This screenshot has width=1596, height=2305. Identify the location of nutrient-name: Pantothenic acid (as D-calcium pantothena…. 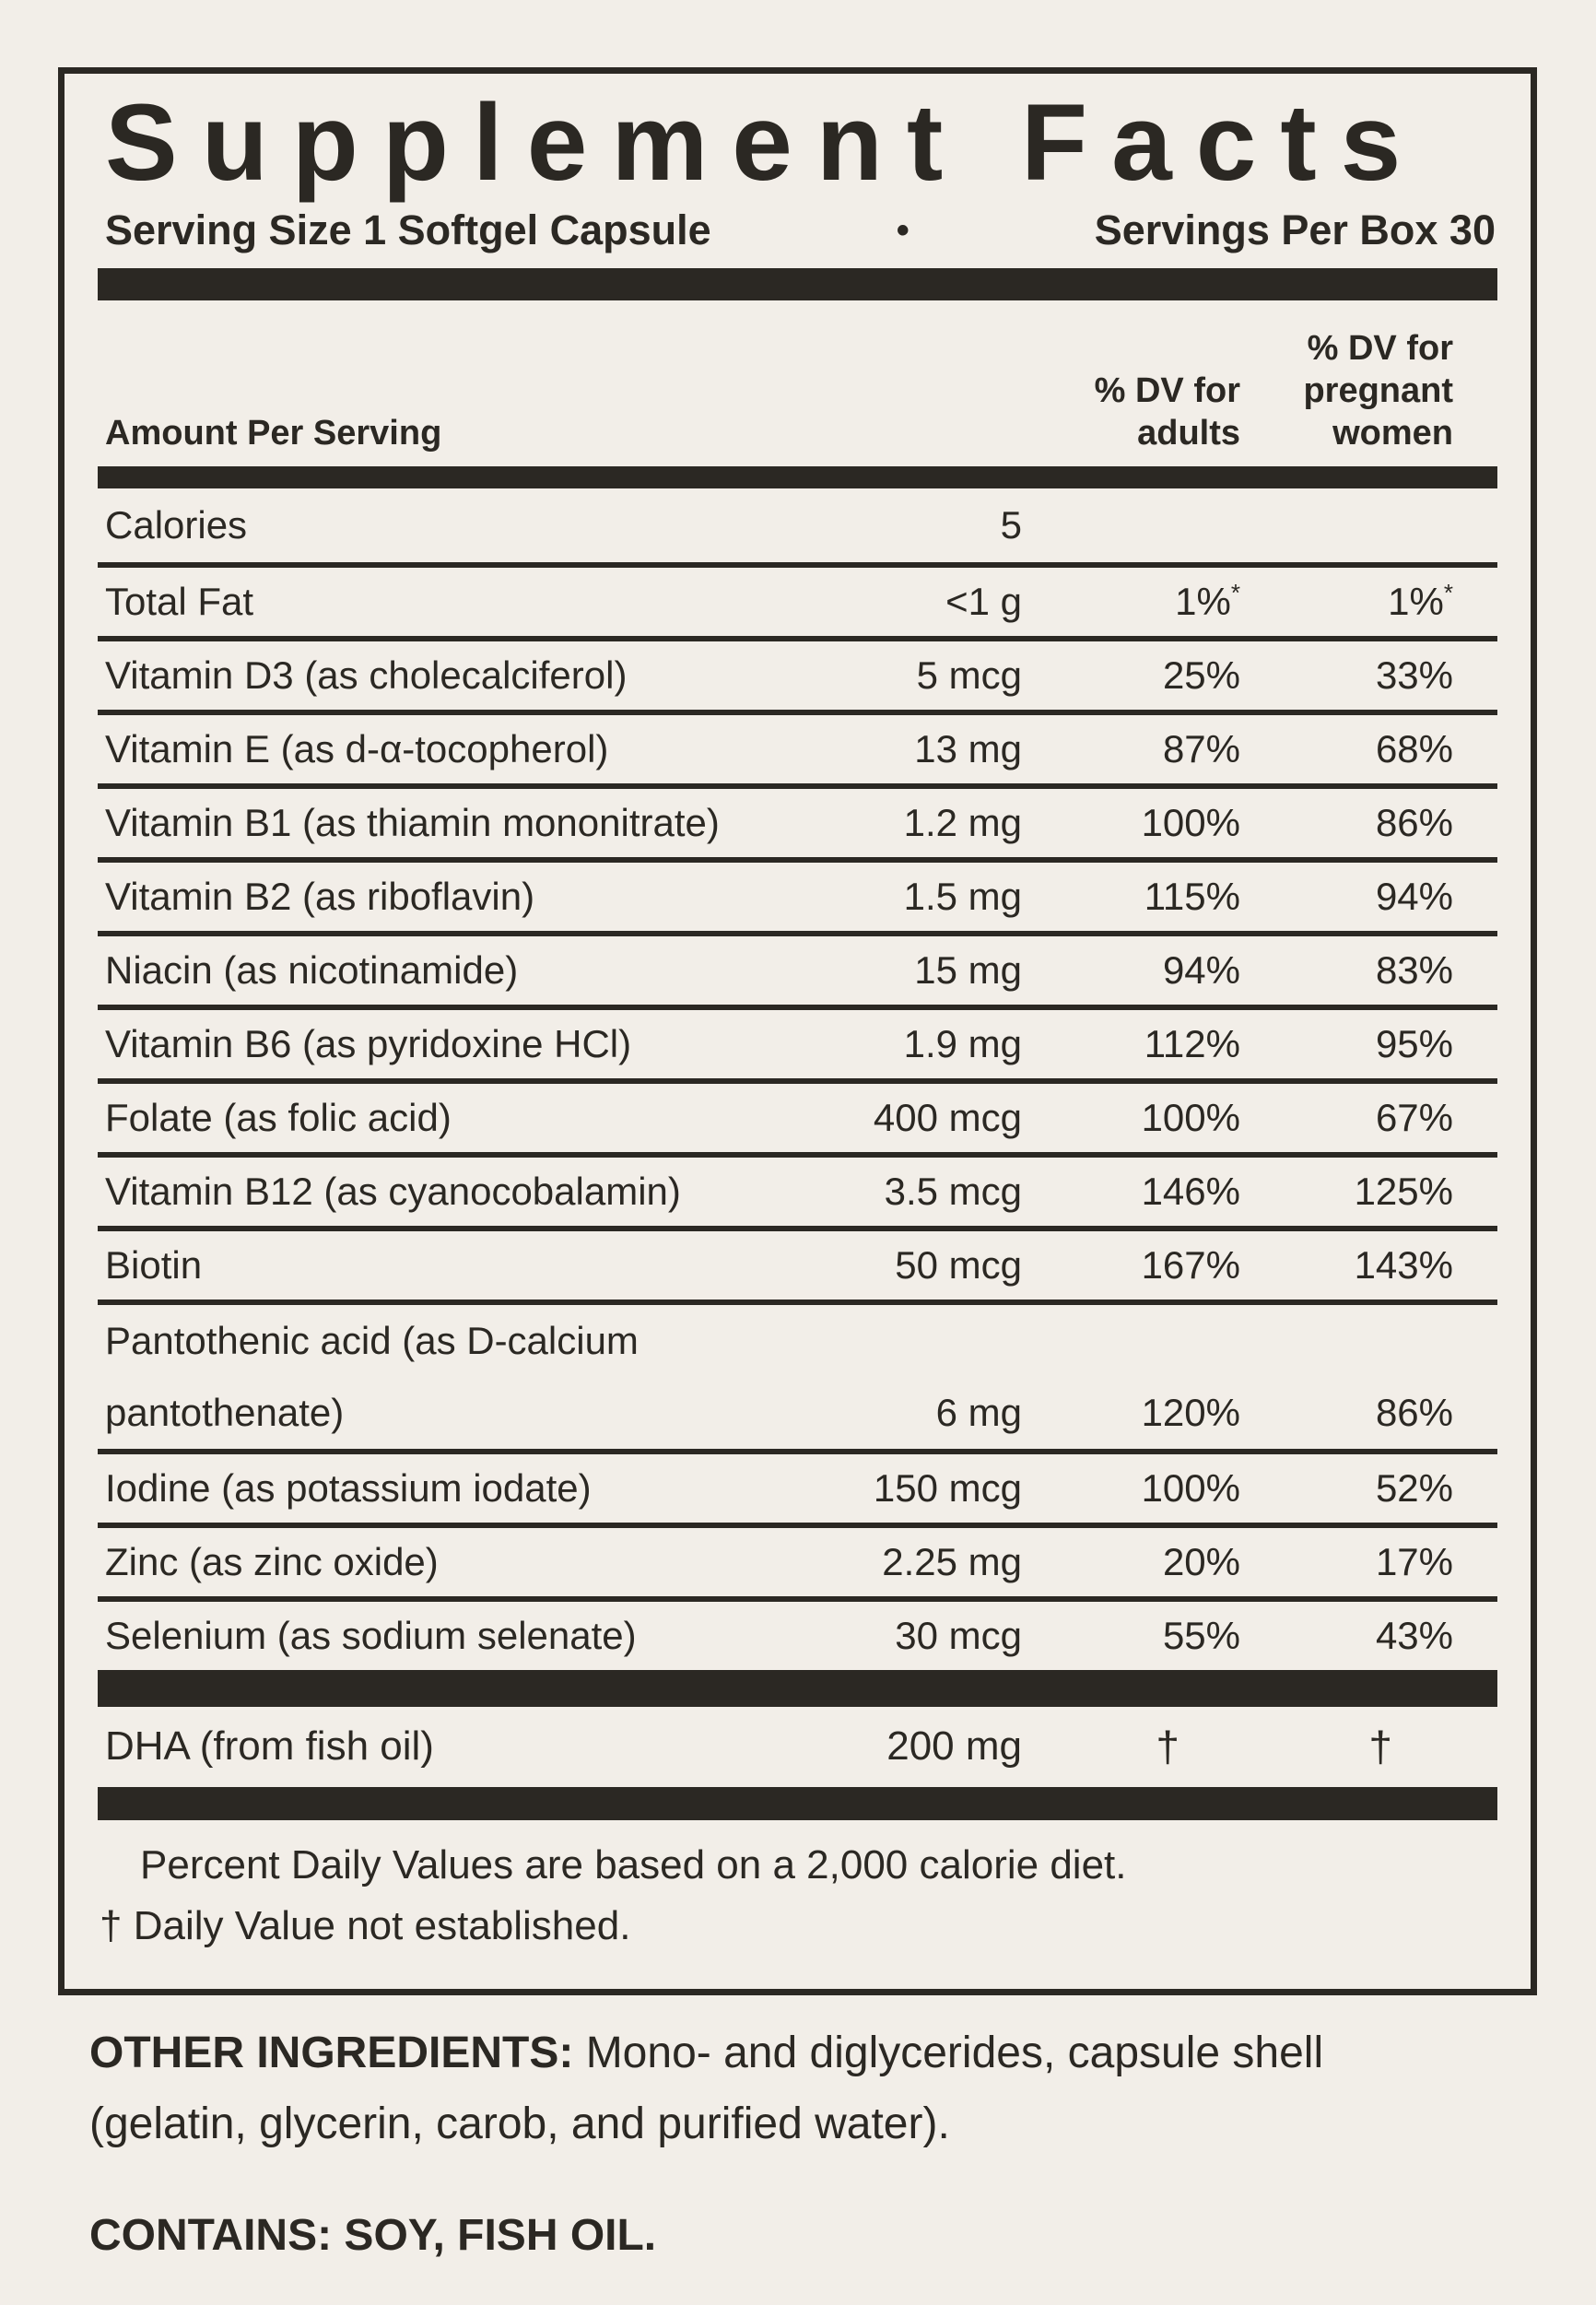
(372, 1376).